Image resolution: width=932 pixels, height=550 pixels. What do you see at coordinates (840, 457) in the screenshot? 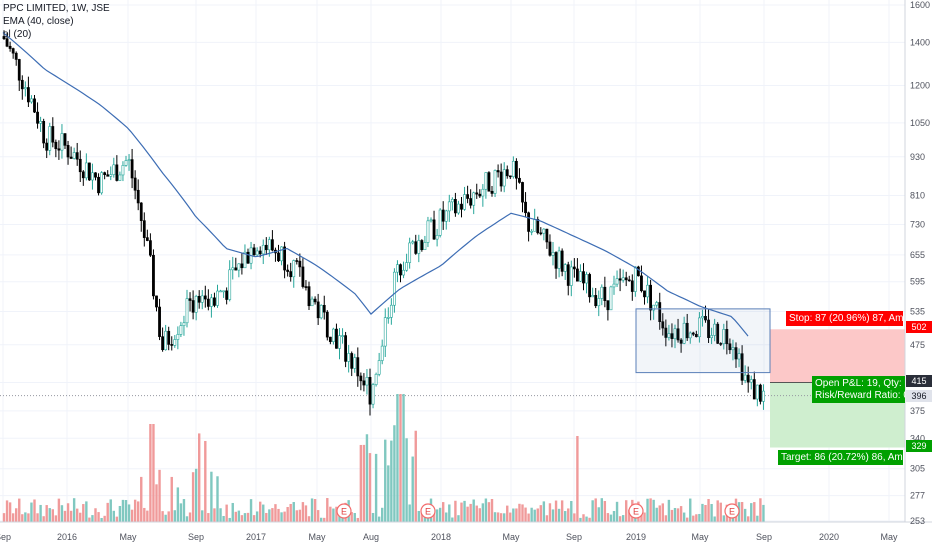
I see `target-label: Target: 86 (20.72%) 86, Amo` at bounding box center [840, 457].